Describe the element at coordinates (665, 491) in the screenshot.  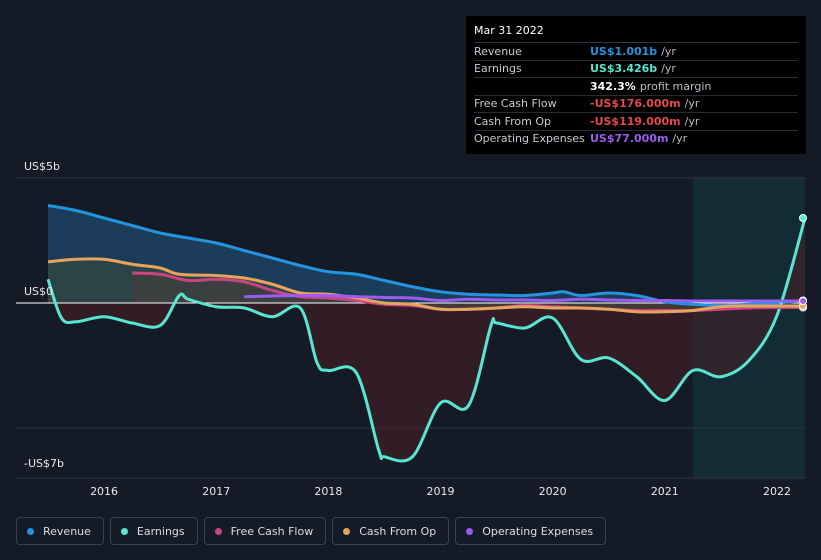
I see `x-tick-label: 2021` at that location.